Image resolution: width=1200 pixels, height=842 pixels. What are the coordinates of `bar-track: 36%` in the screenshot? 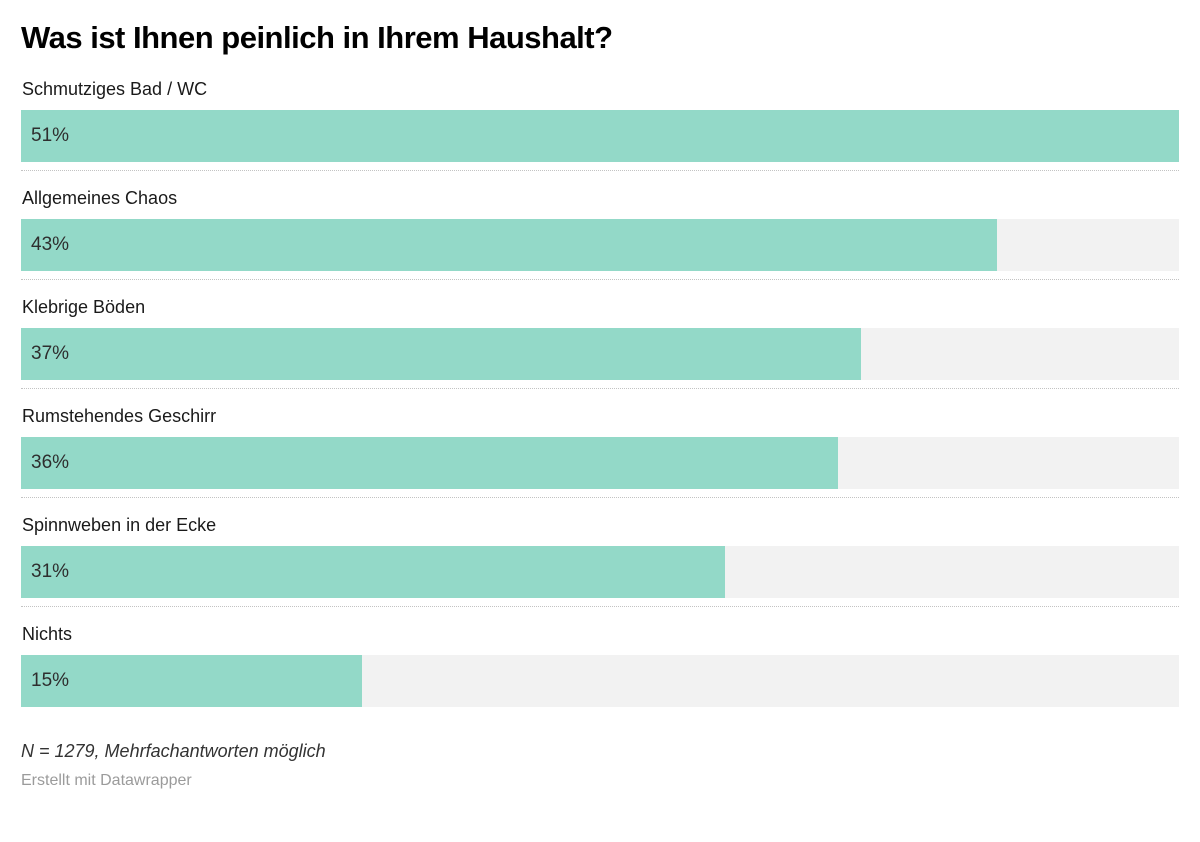 It's located at (600, 463).